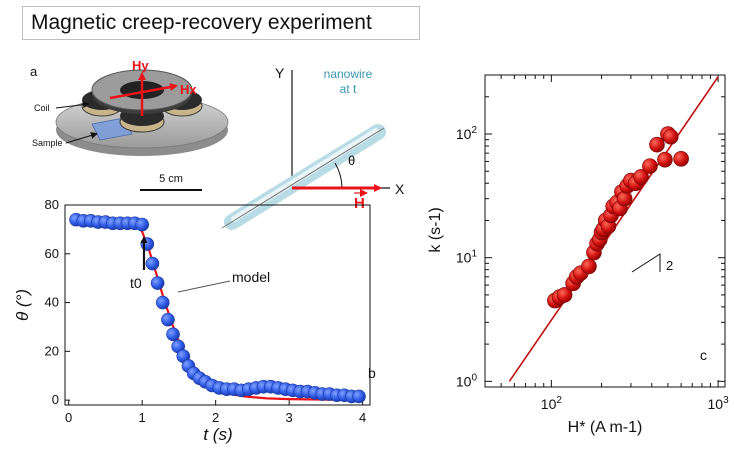  What do you see at coordinates (204, 286) in the screenshot?
I see `model-pointer` at bounding box center [204, 286].